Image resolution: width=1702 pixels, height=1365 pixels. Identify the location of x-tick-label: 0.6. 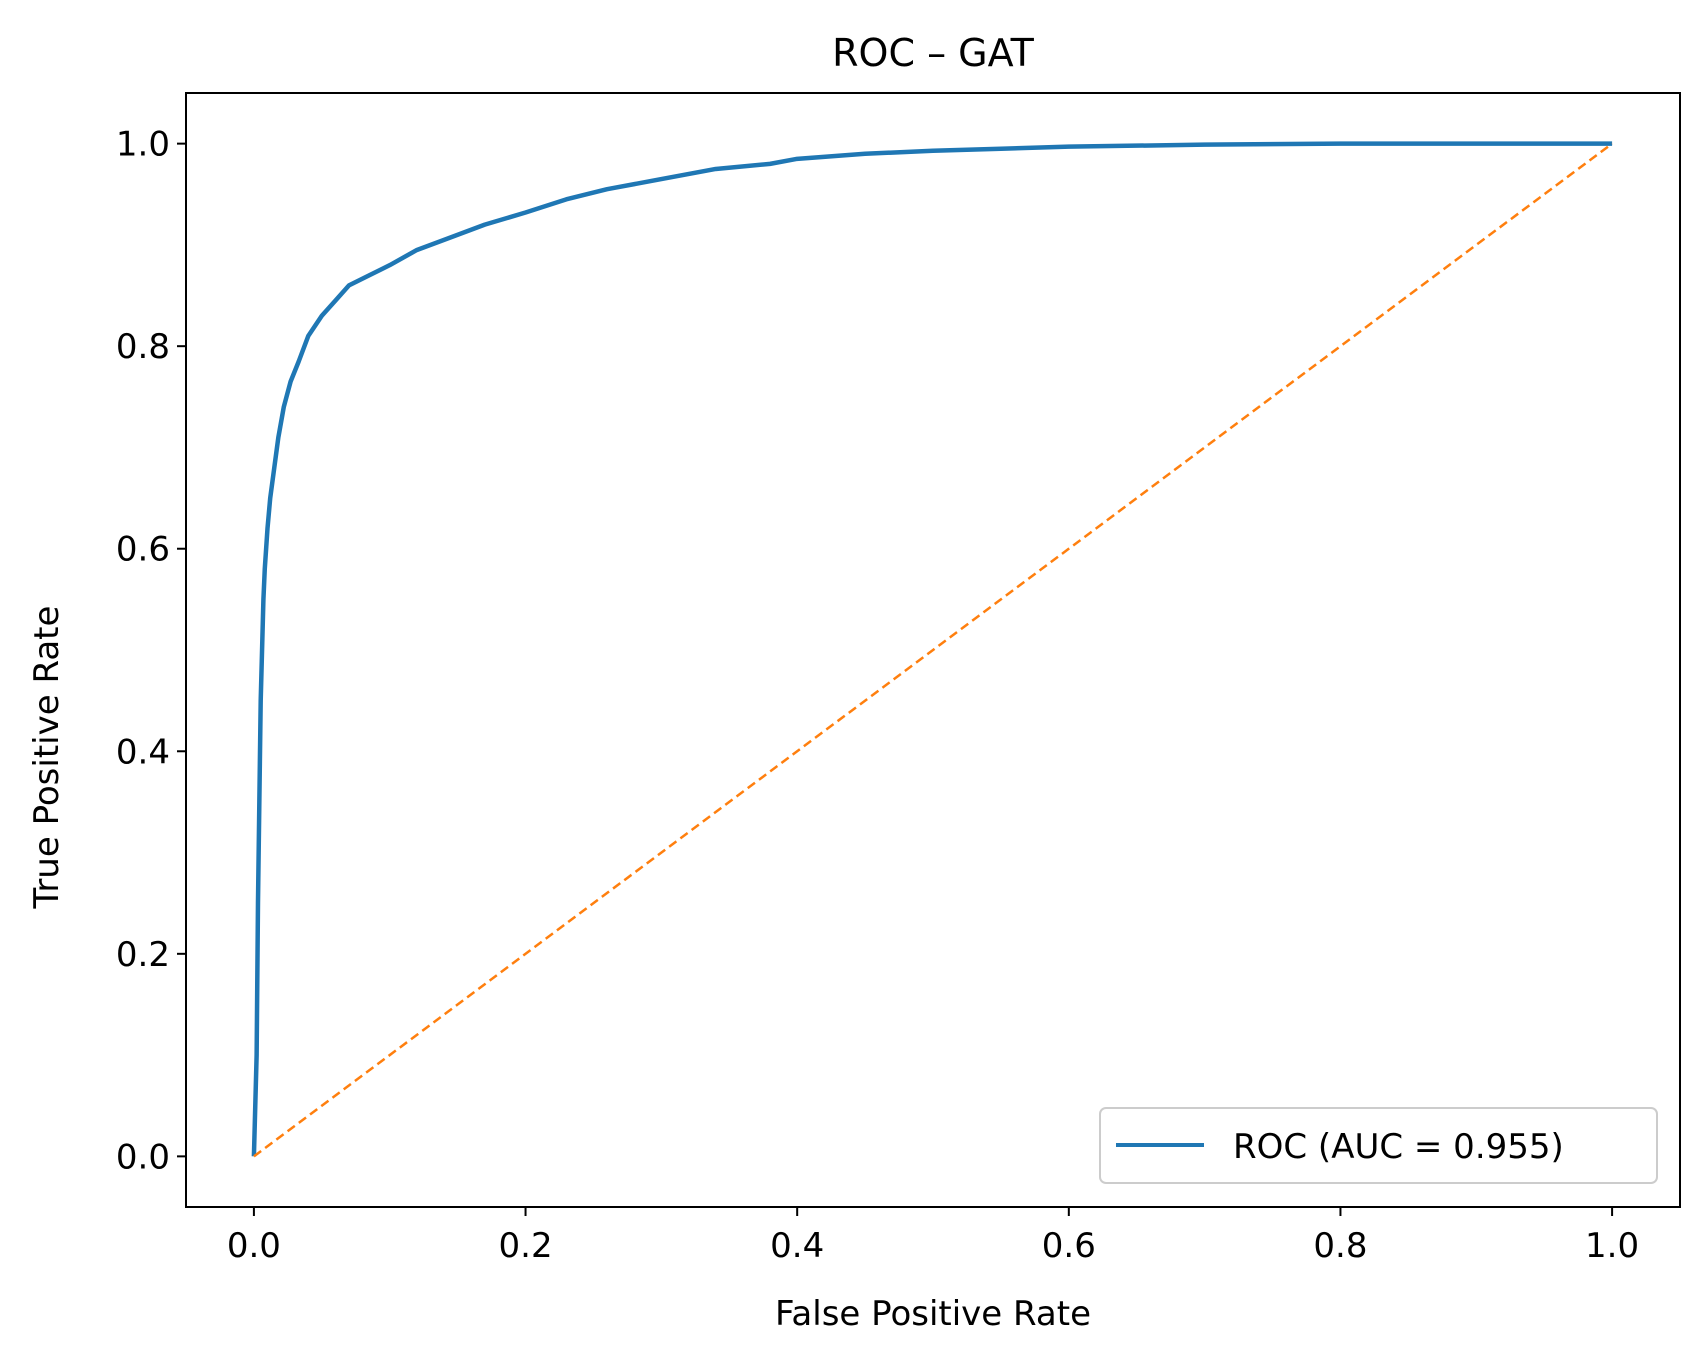
(1069, 1246).